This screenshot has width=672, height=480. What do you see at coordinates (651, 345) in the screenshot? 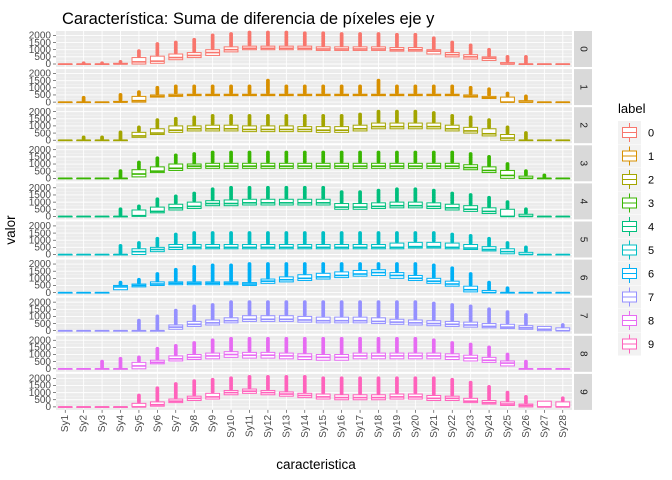
I see `legend-item-label: 9` at bounding box center [651, 345].